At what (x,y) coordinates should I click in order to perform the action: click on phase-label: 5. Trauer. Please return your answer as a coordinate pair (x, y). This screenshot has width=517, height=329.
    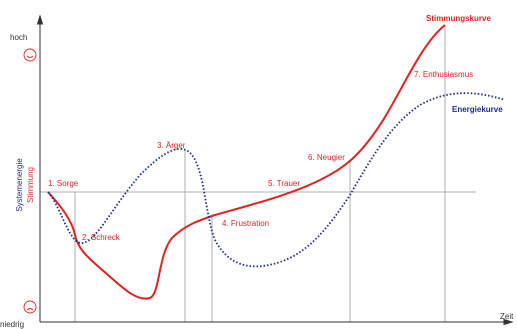
    Looking at the image, I should click on (284, 183).